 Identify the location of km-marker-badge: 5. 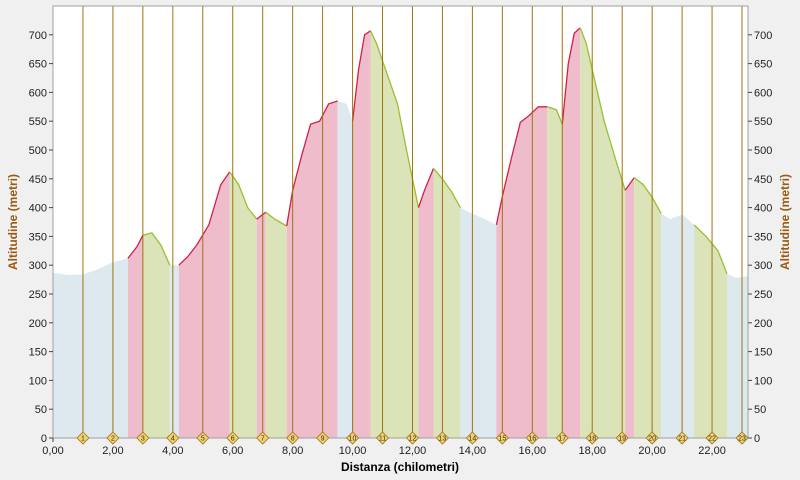
(203, 438).